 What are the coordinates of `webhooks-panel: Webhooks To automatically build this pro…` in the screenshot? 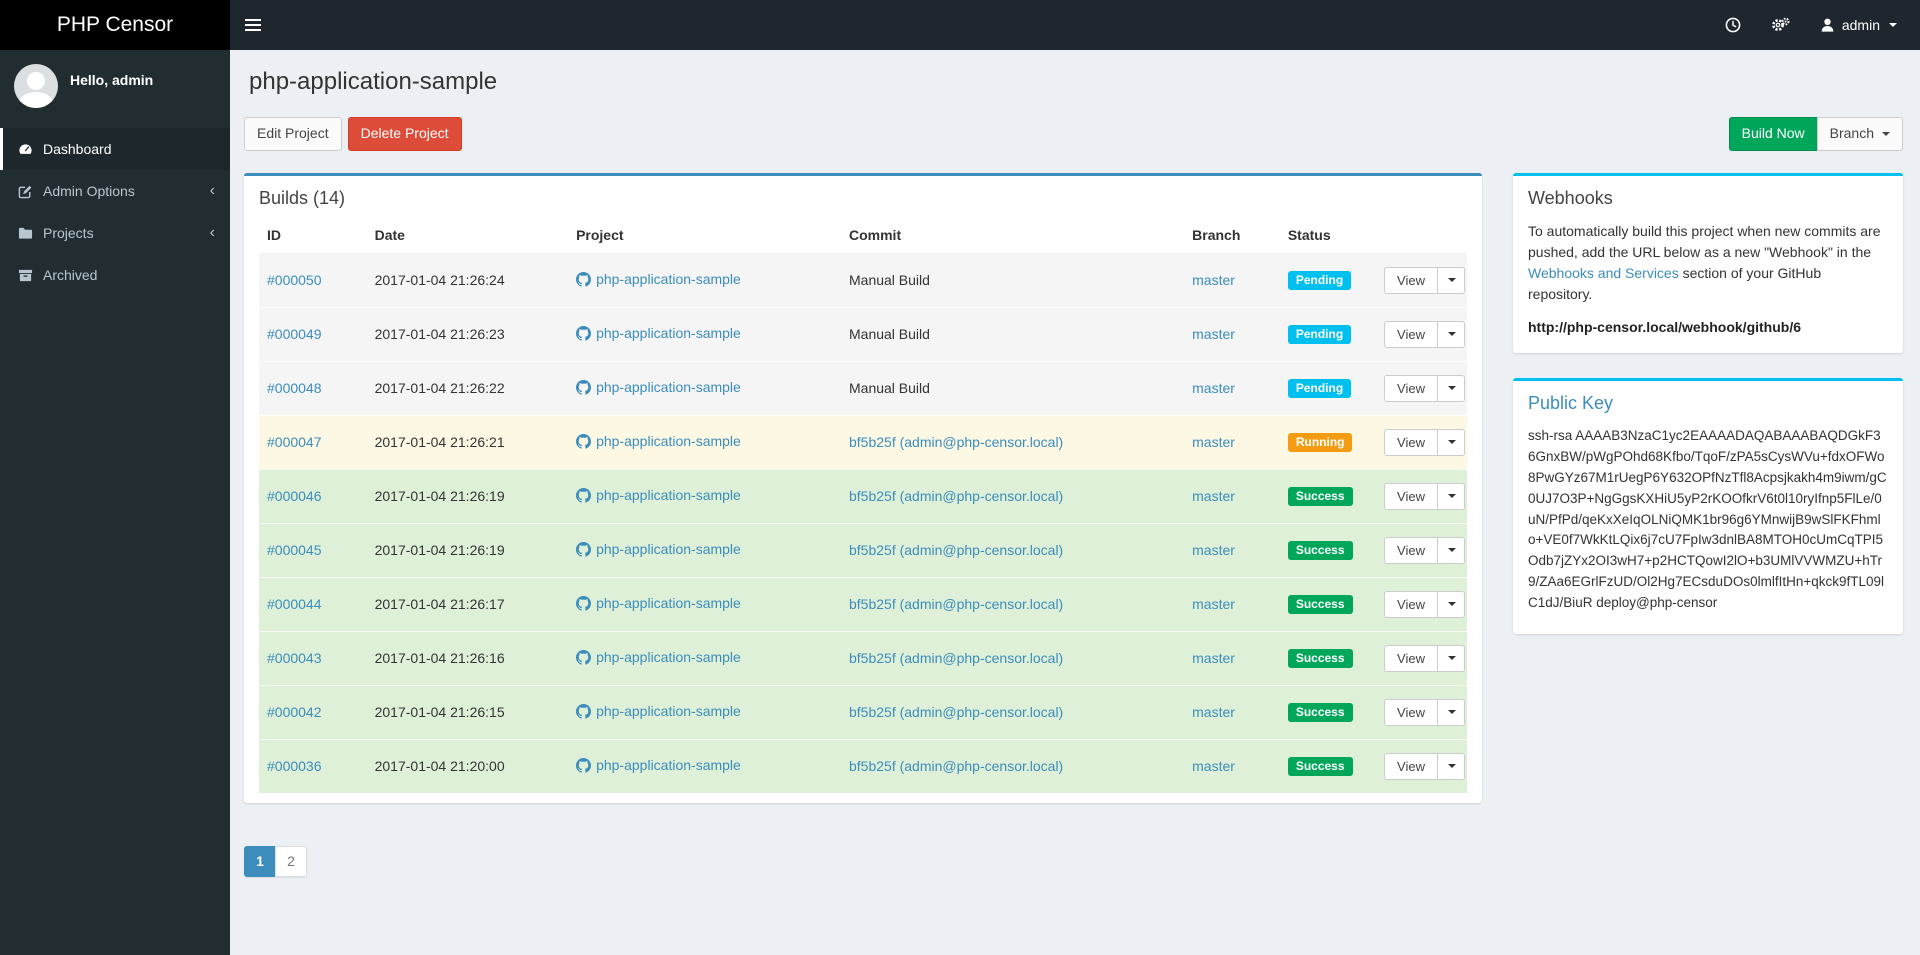 It's located at (1708, 262).